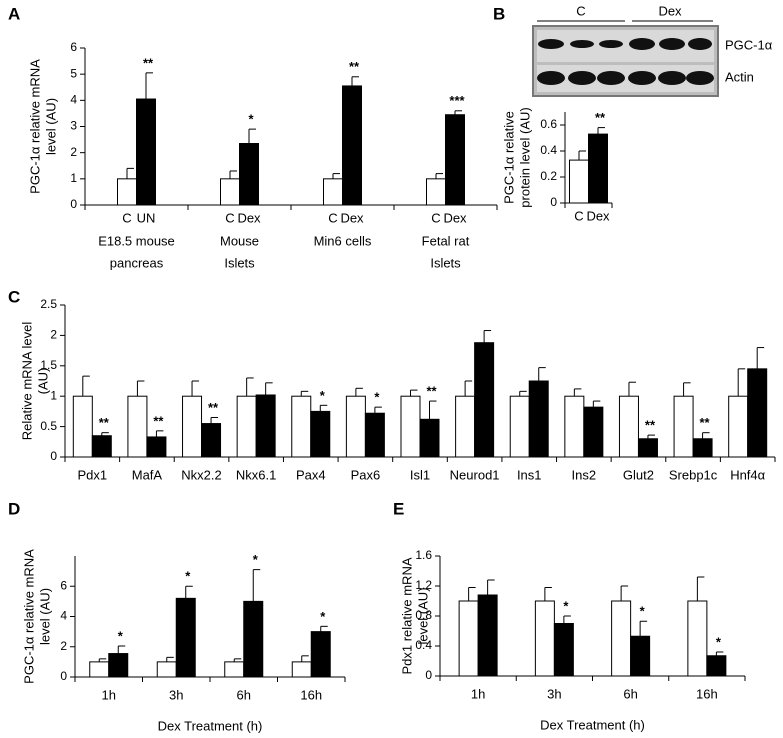 This screenshot has width=783, height=738. Describe the element at coordinates (48, 304) in the screenshot. I see `y-tick-label: 2.5` at that location.